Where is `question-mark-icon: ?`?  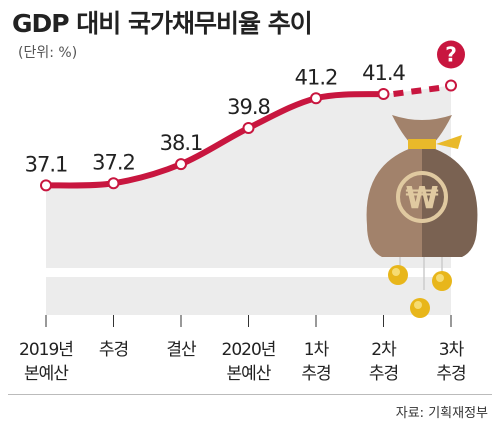 question-mark-icon: ? is located at coordinates (451, 54).